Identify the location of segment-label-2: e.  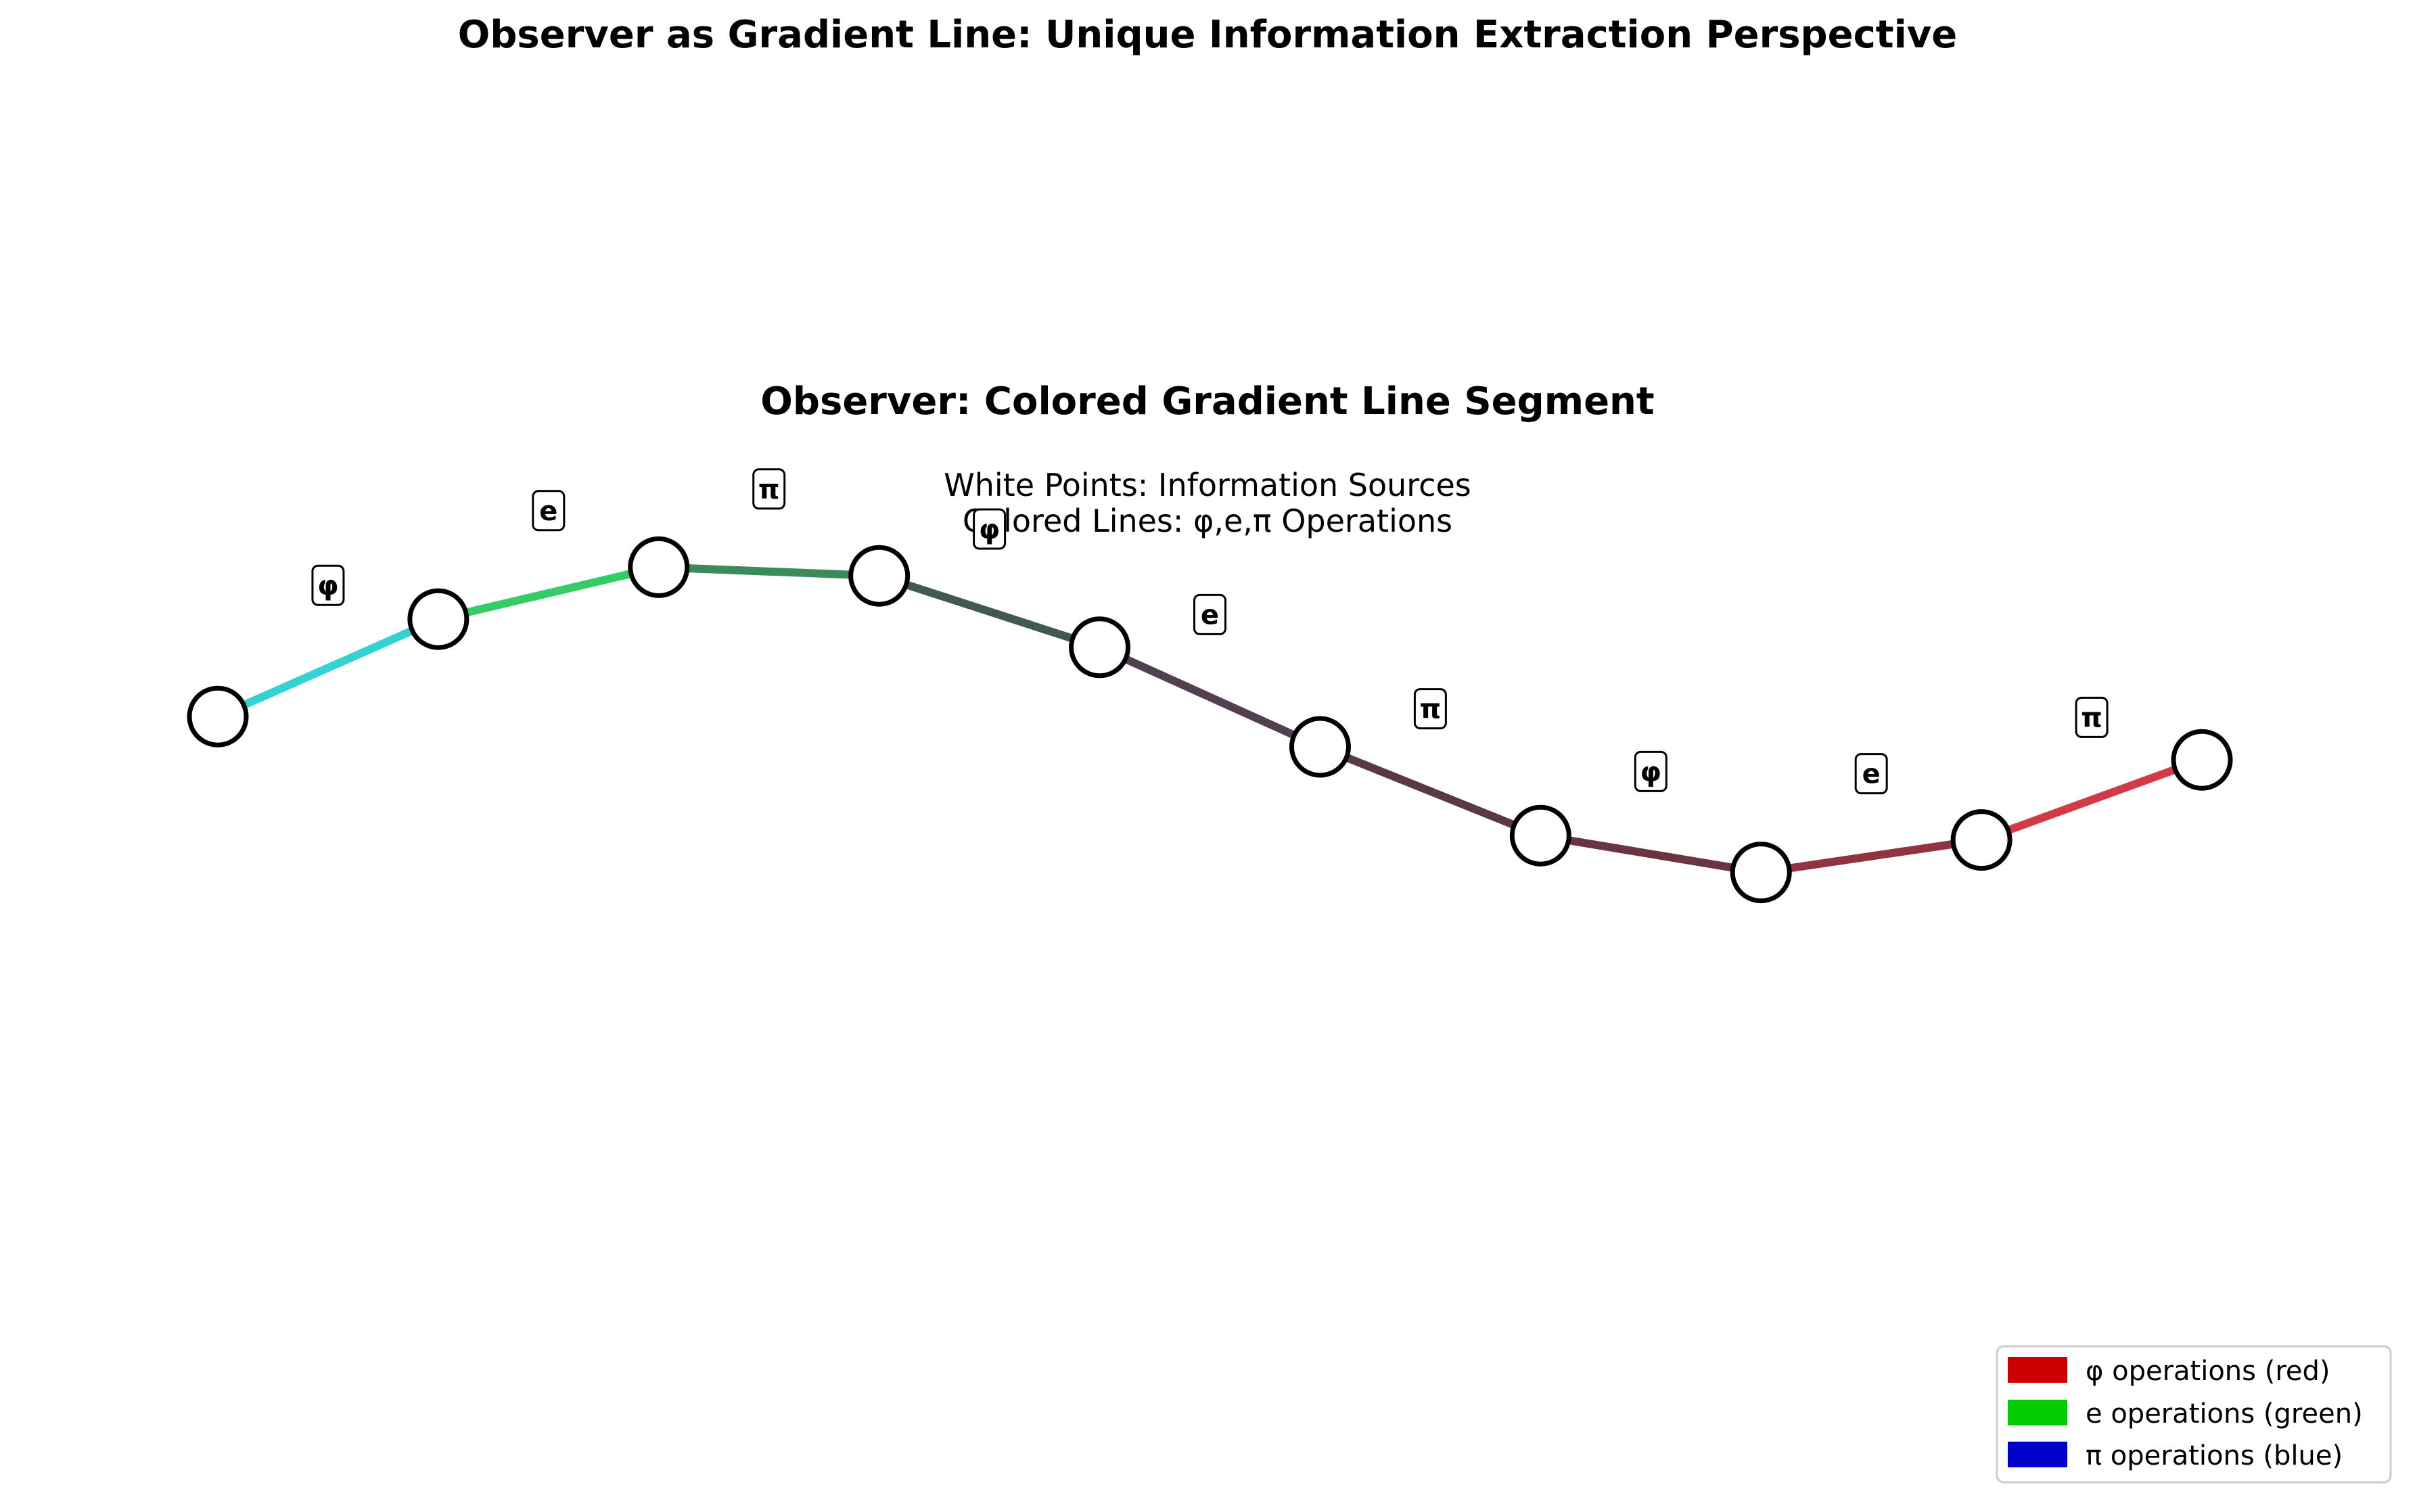
(549, 511).